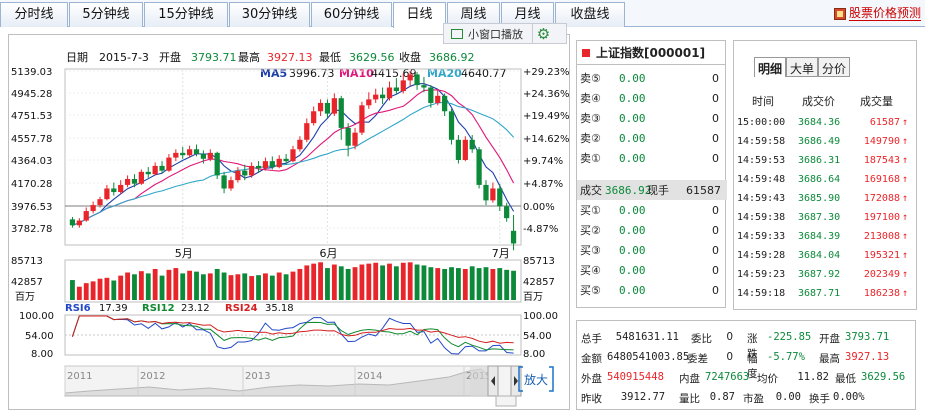 The image size is (925, 415). Describe the element at coordinates (823, 236) in the screenshot. I see `list-item: 14:59:33 3684.39 213008 ↑` at that location.